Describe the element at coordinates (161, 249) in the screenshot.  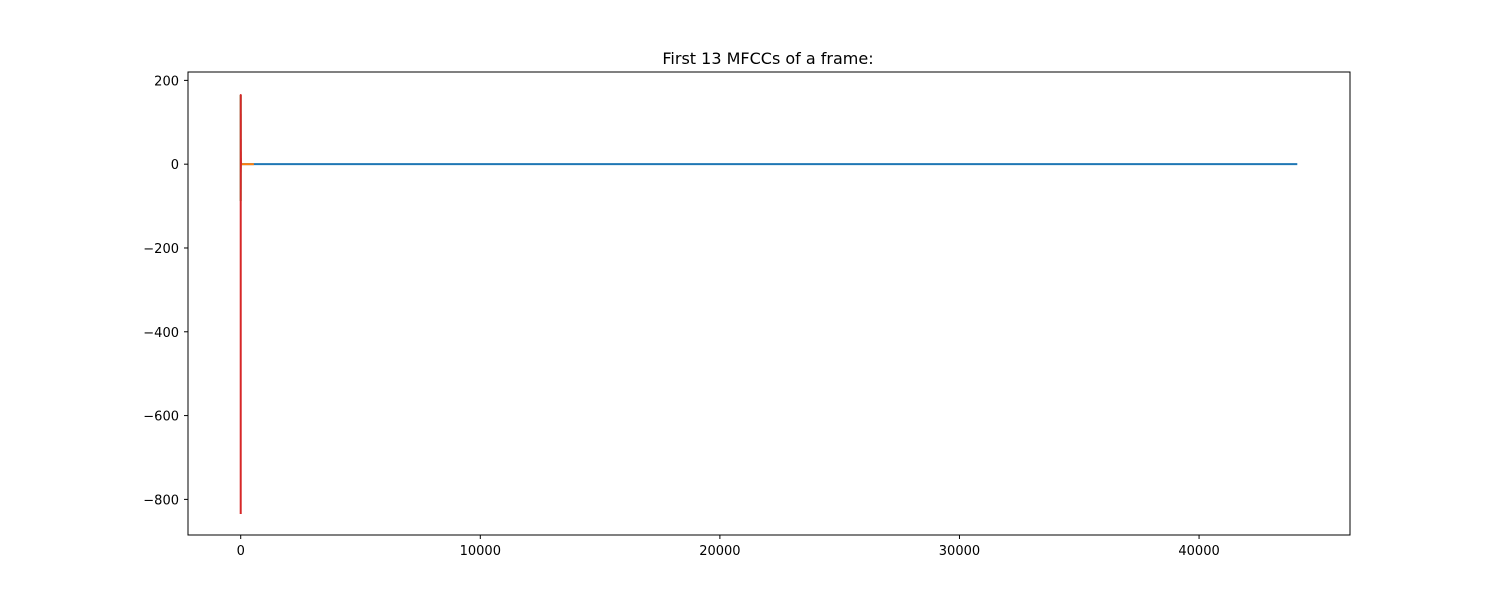
I see `y-tick-label: −200` at that location.